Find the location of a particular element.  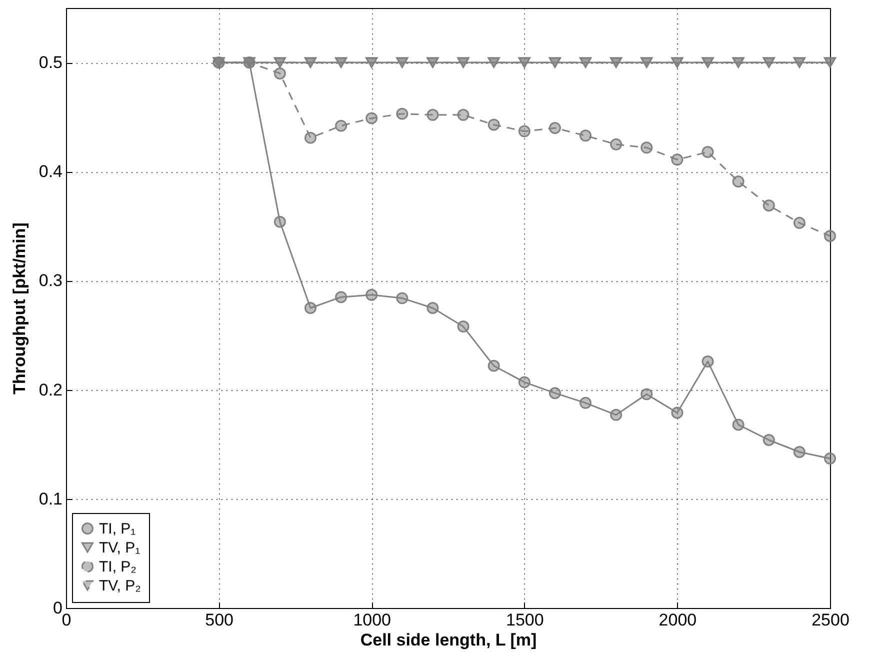

y-tick-label: 0.2 is located at coordinates (50, 390).